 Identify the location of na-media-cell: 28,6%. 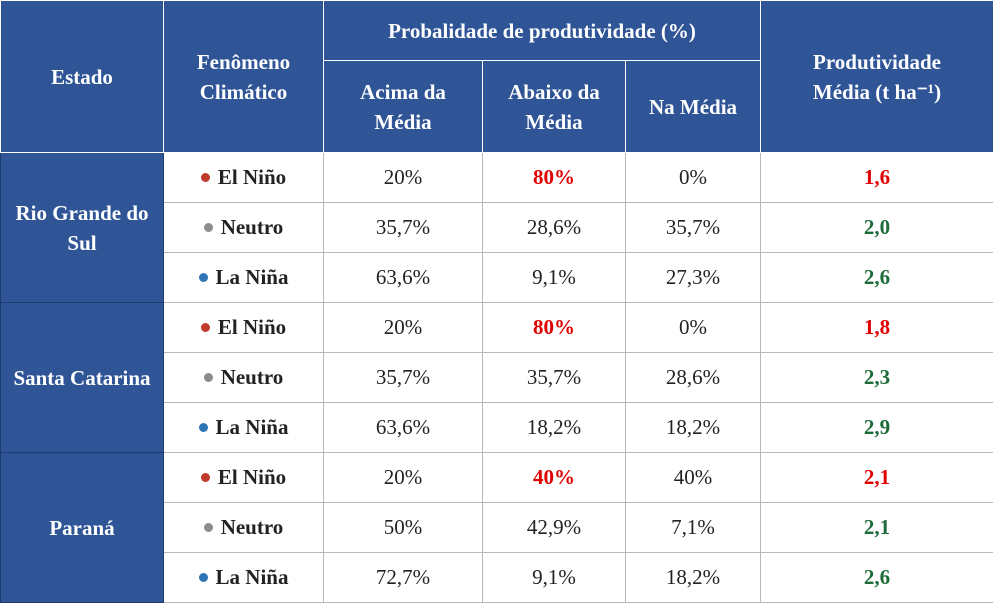
(693, 377).